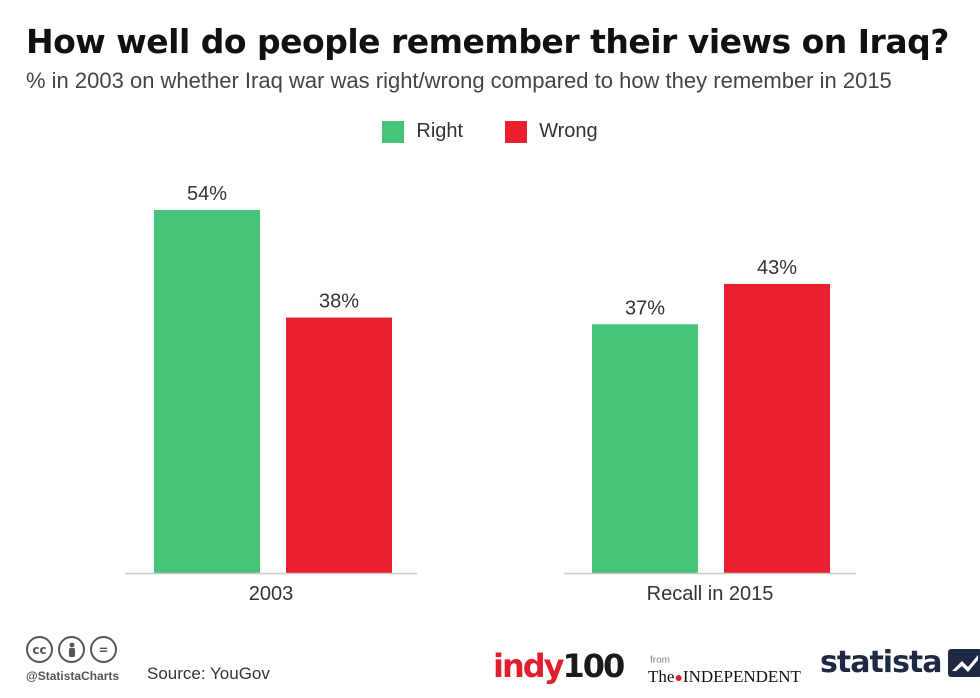 The width and height of the screenshot is (980, 698). What do you see at coordinates (103, 649) in the screenshot?
I see `nd-equals-icon: =` at bounding box center [103, 649].